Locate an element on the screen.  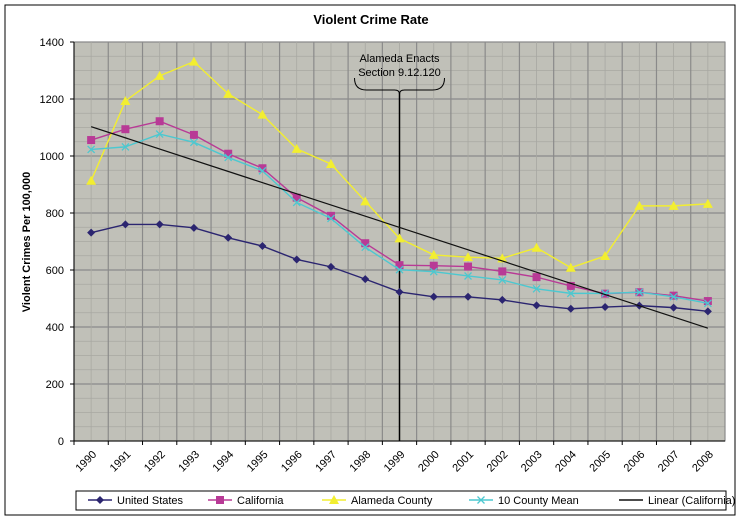
legend-label-10-county-mean: 10 County Mean is located at coordinates (538, 501).